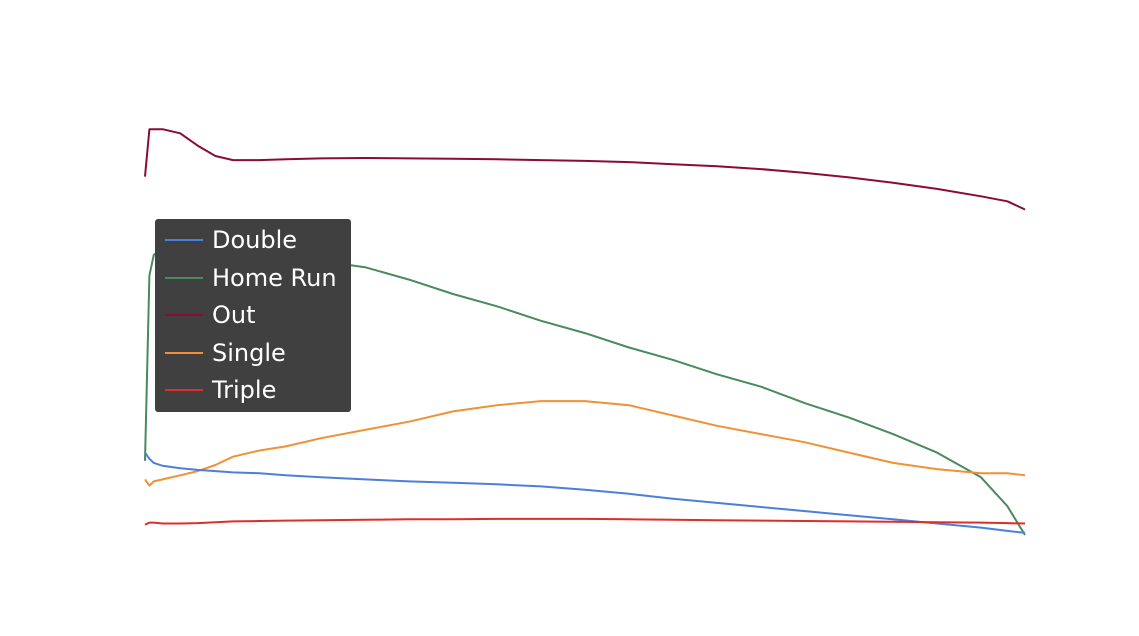 The width and height of the screenshot is (1139, 636). What do you see at coordinates (184, 277) in the screenshot?
I see `legend-line-home-run` at bounding box center [184, 277].